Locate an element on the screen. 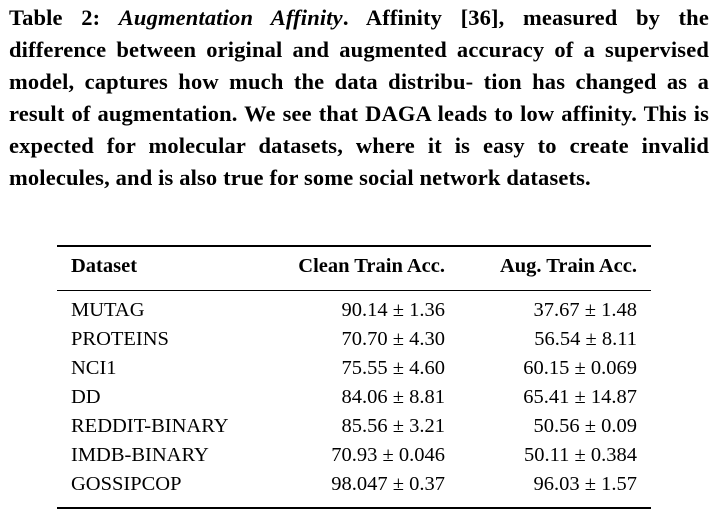 The height and width of the screenshot is (517, 717). clean-acc-cell: 70.70 ± 4.30 is located at coordinates (393, 339).